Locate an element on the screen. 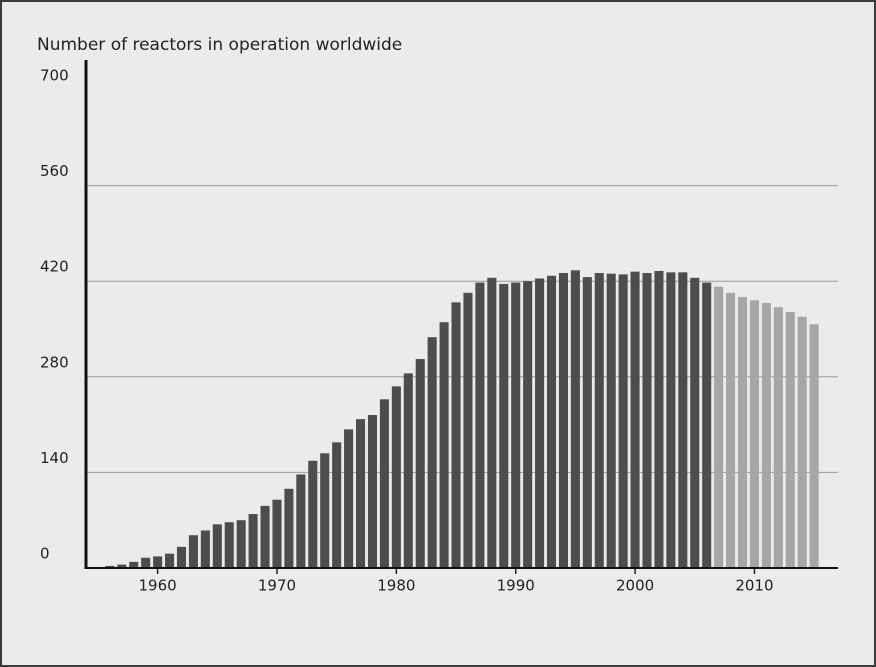 Image resolution: width=876 pixels, height=667 pixels. x-tick-label: 2010 is located at coordinates (754, 586).